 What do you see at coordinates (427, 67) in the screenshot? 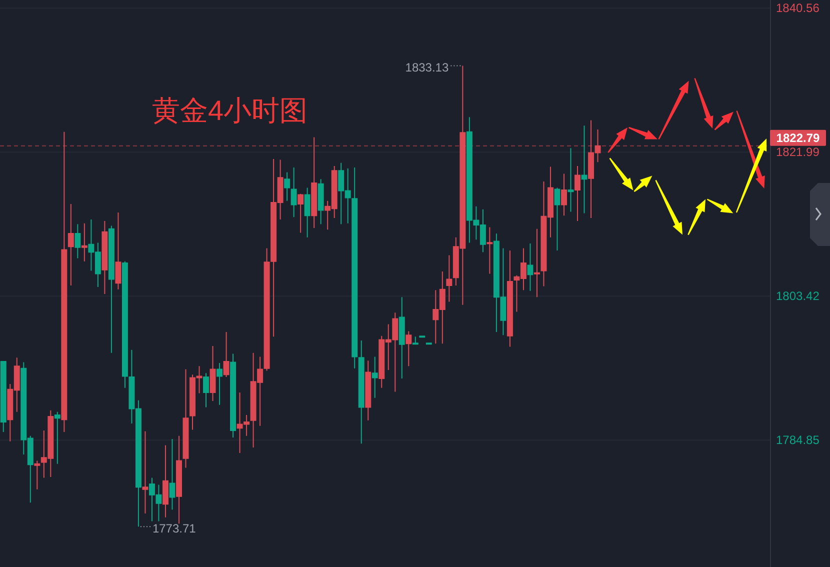
I see `annotation: 1833.13` at bounding box center [427, 67].